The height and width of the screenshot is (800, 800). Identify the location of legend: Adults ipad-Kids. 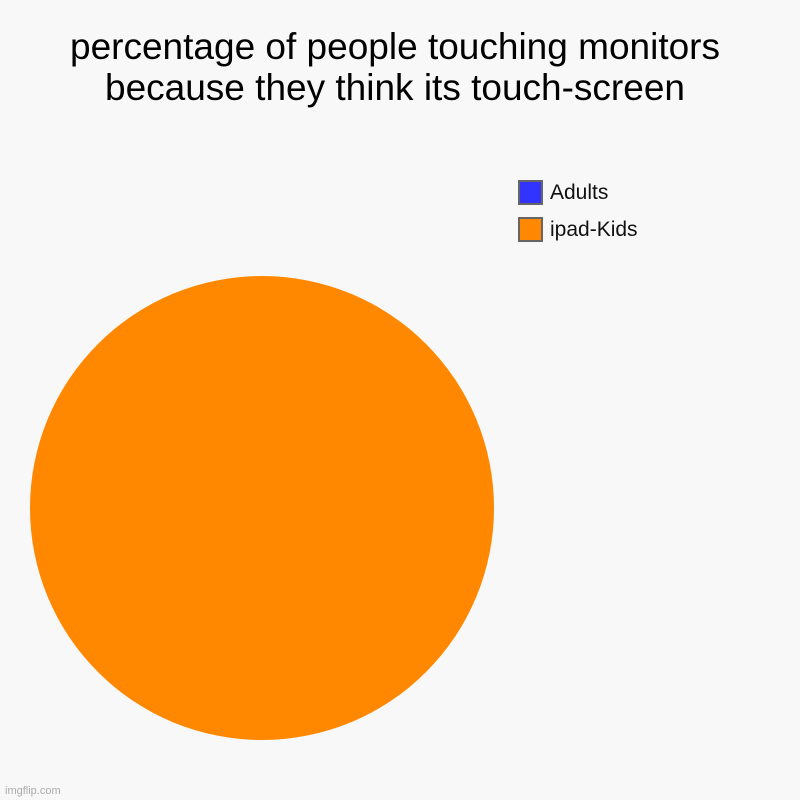
(578, 217).